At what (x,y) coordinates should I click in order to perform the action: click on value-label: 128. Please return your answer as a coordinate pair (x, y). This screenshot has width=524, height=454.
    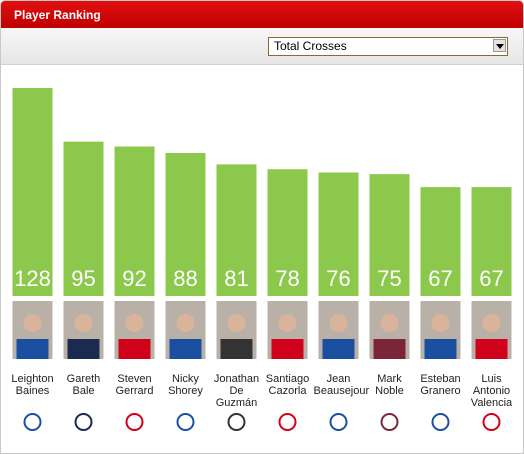
    Looking at the image, I should click on (32, 278).